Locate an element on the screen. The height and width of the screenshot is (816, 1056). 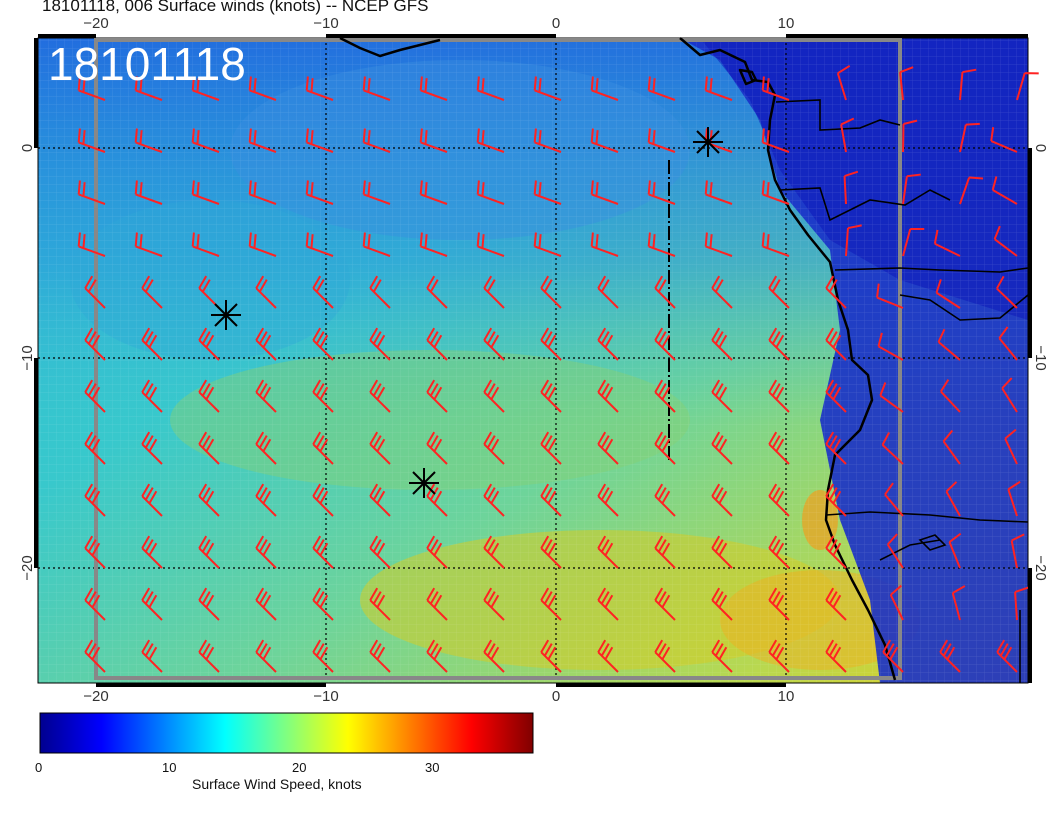
date-stamp: 18101118 is located at coordinates (147, 64).